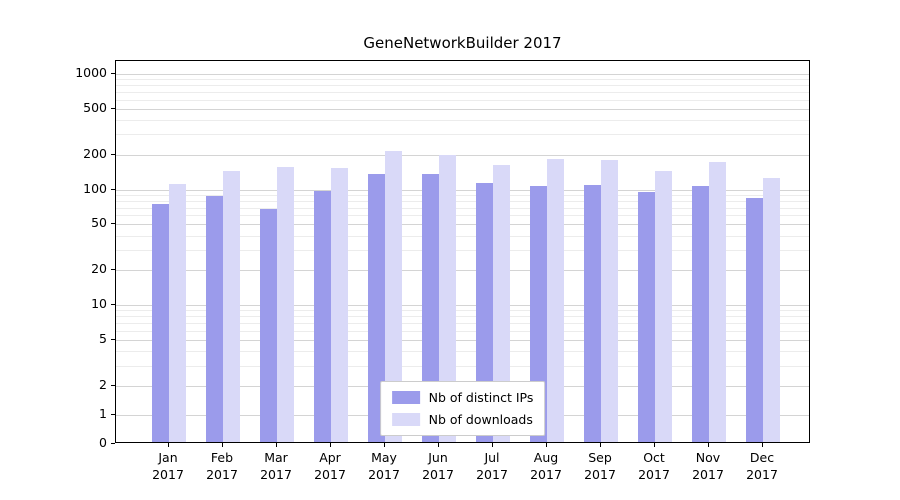 The image size is (900, 500). I want to click on x-tick-label: Nov 2017, so click(708, 466).